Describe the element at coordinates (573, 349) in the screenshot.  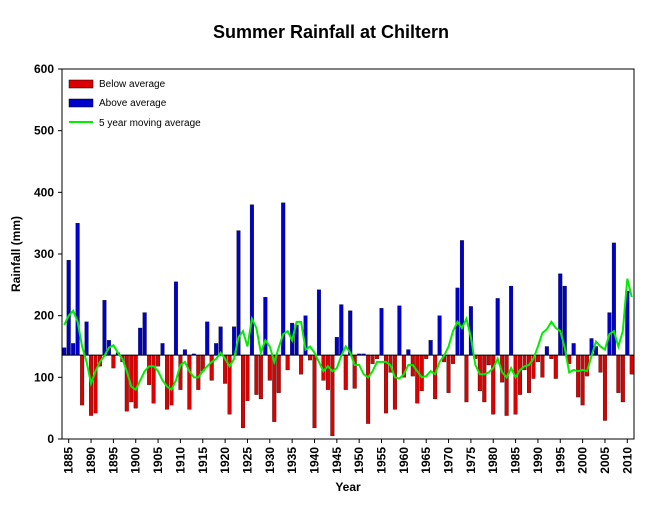
I see `bar-above-1998` at that location.